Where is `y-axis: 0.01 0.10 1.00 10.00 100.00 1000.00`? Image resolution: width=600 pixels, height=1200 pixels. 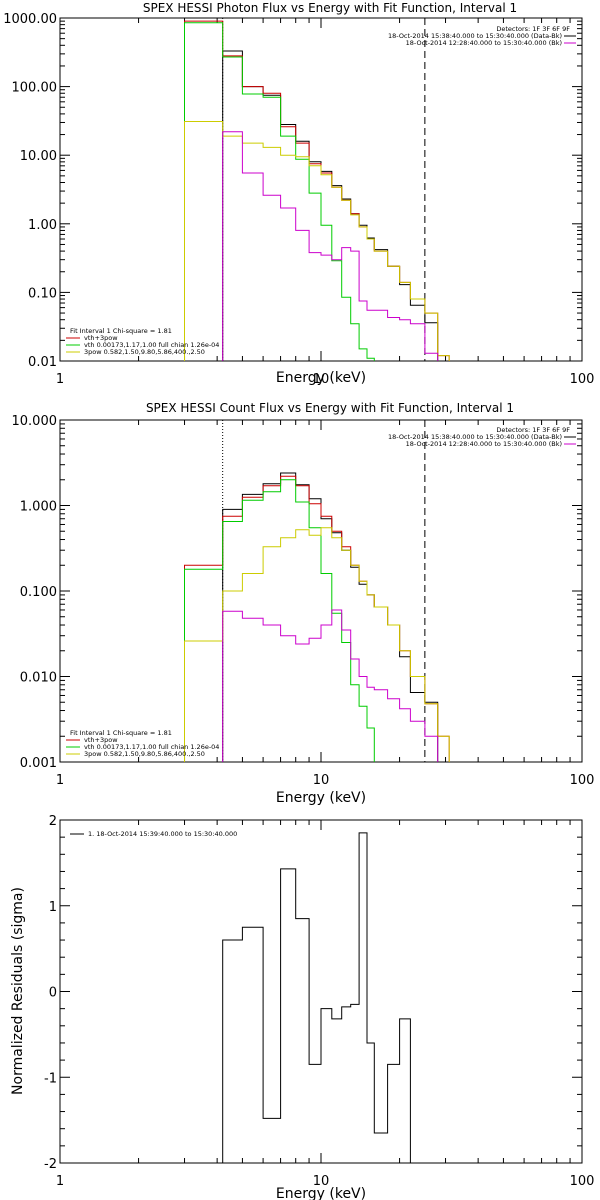
y-axis: 0.01 0.10 1.00 10.00 100.00 1000.00 is located at coordinates (30, 191).